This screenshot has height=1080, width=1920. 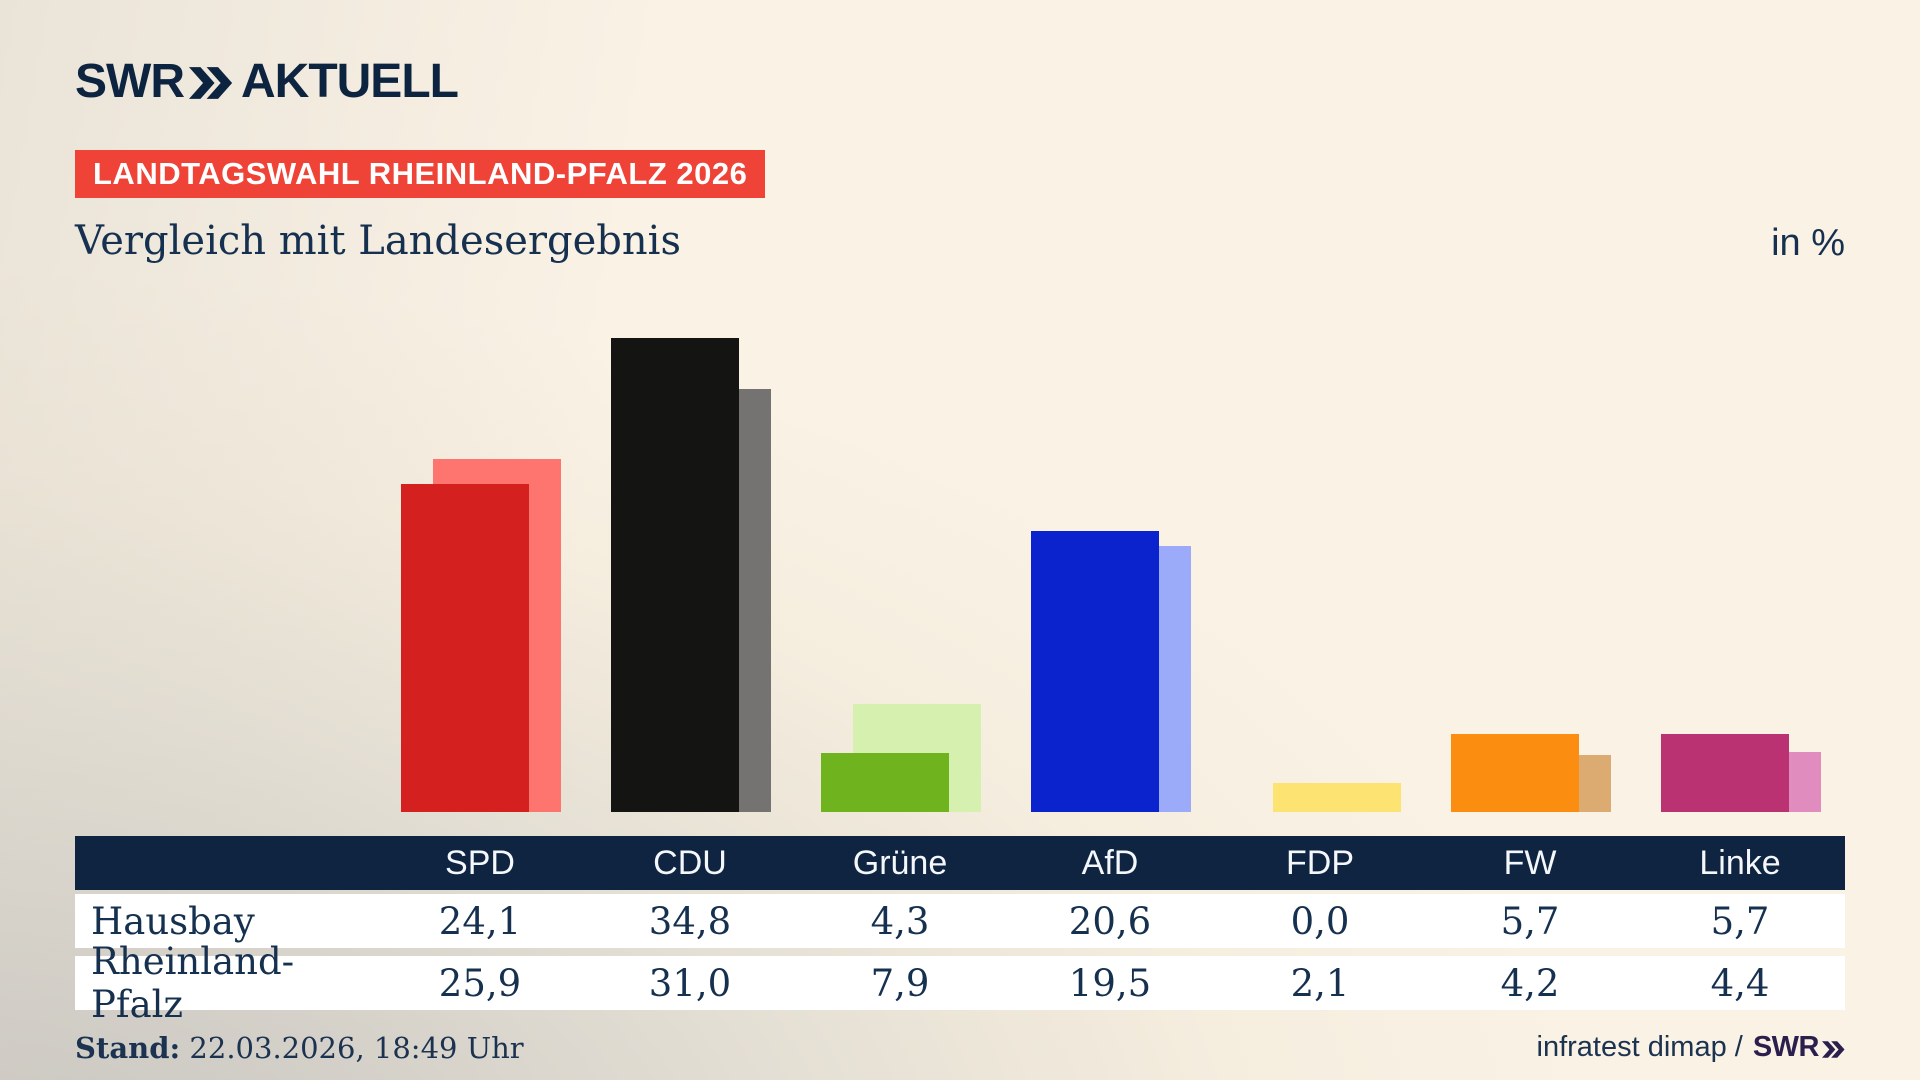 I want to click on table-row-hausbay: Hausbay 24,1 34,8 4,3 20,6 0,0 5,7 5,7, so click(x=960, y=921).